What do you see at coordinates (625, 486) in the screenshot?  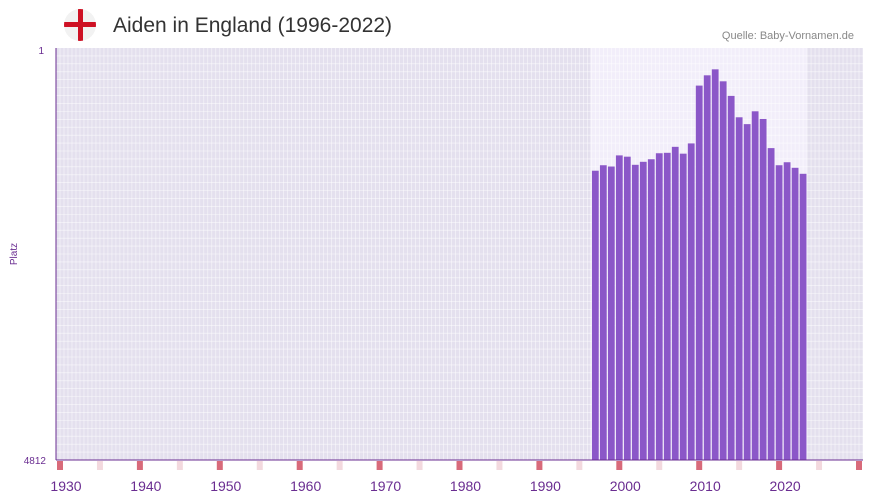 I see `x-tick-label-2000: 2000` at bounding box center [625, 486].